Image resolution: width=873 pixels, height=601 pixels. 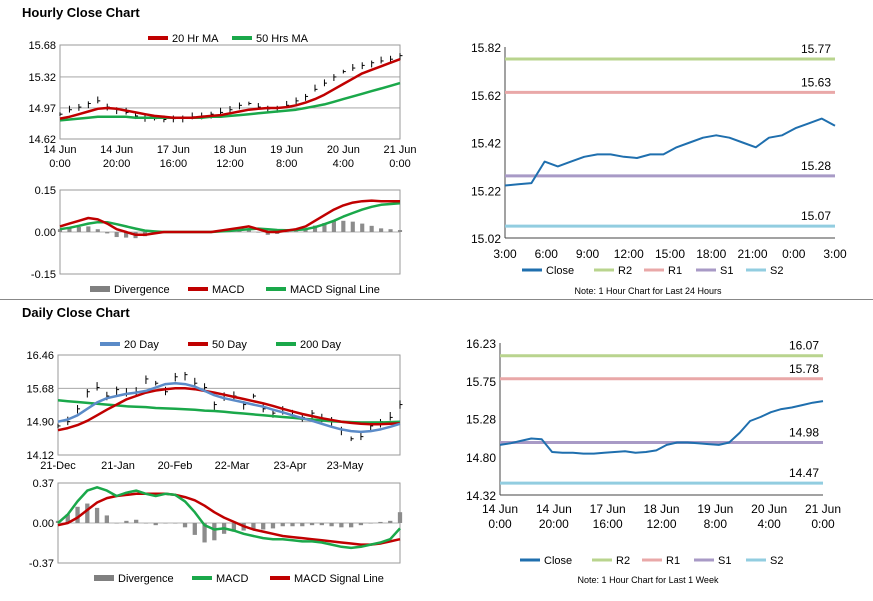 I want to click on daily-pivot-level-label-s2: 14.47, so click(x=804, y=473).